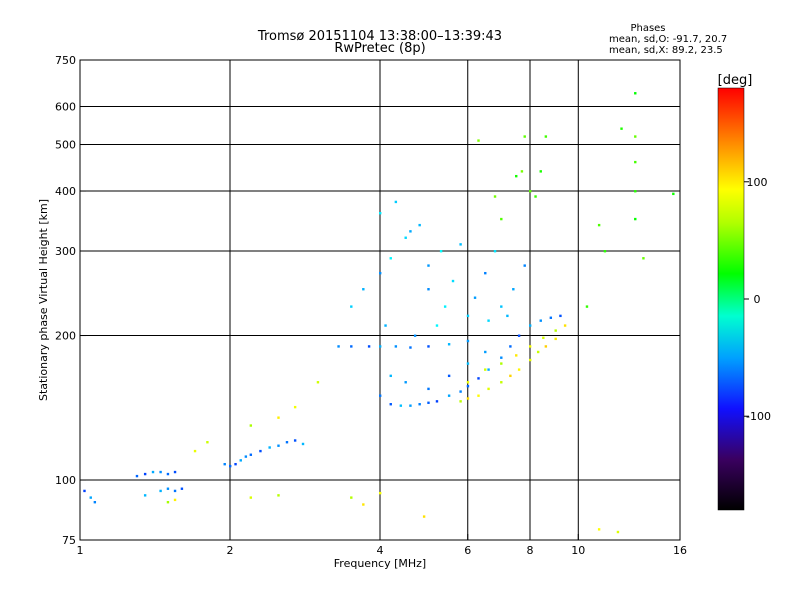  I want to click on phase-stats-x: mean, sd,X: 89.2, 23.5, so click(666, 50).